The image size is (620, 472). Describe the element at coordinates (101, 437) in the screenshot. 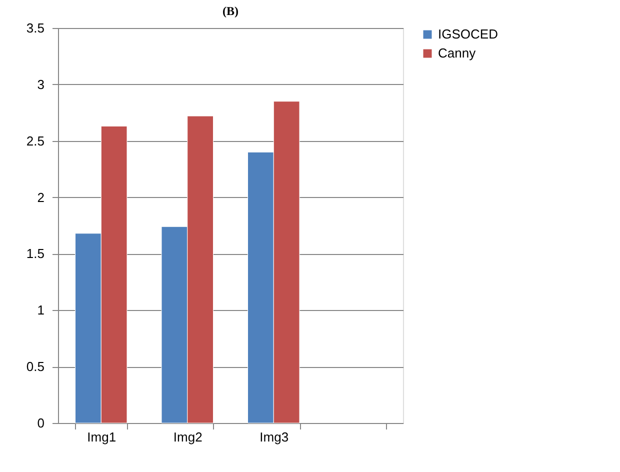

I see `x-tick-label: Img1` at that location.